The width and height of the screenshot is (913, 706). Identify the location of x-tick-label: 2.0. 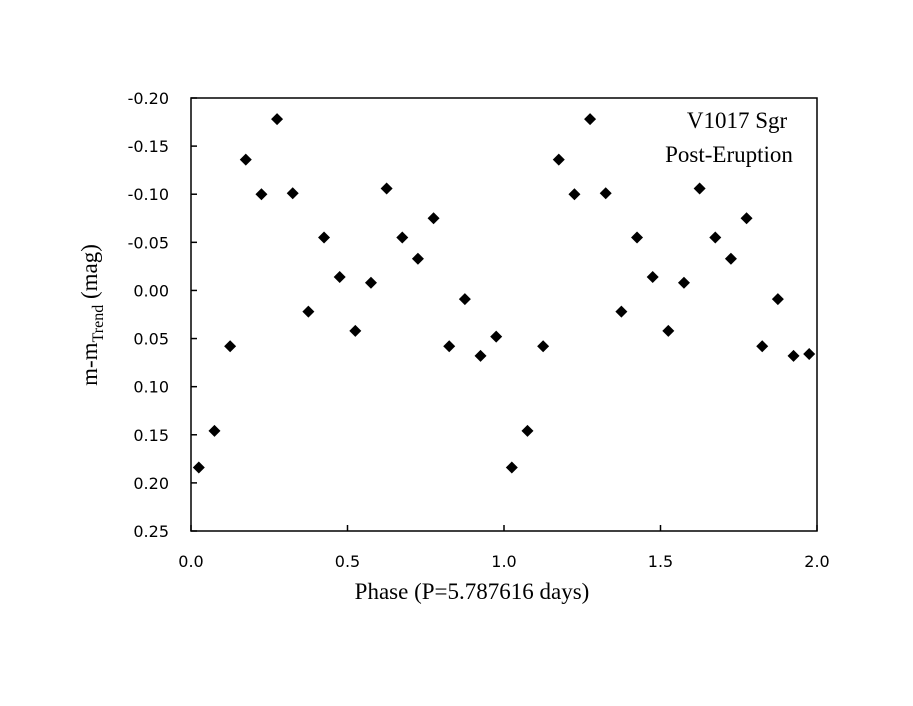
(816, 561).